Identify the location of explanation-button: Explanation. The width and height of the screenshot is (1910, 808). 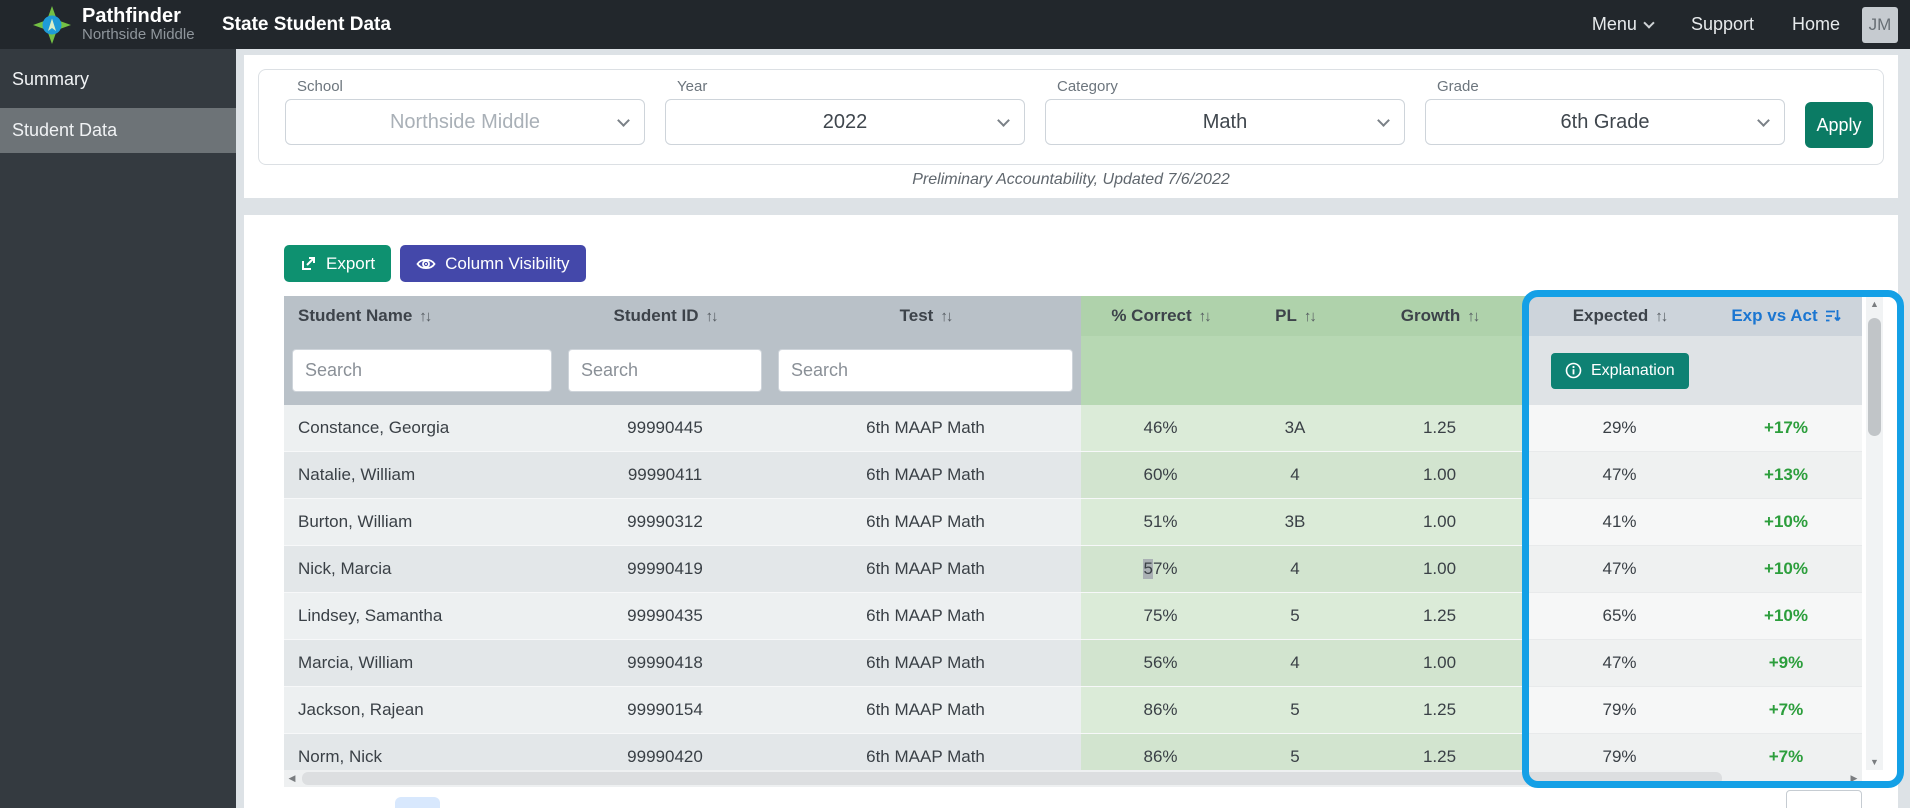
(1620, 370).